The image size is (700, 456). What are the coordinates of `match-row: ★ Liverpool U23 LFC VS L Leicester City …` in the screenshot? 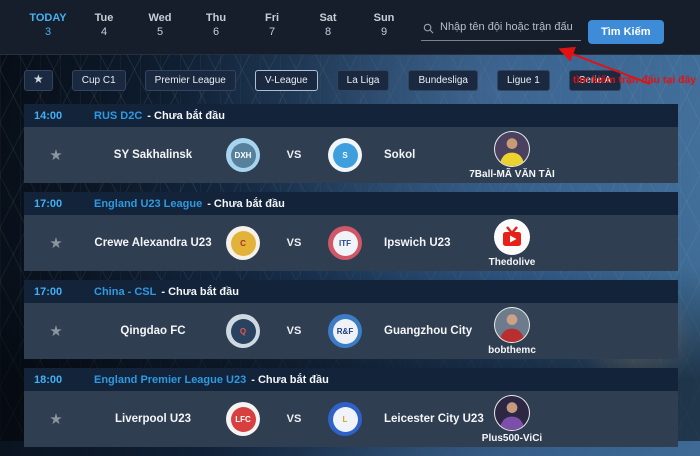 It's located at (351, 419).